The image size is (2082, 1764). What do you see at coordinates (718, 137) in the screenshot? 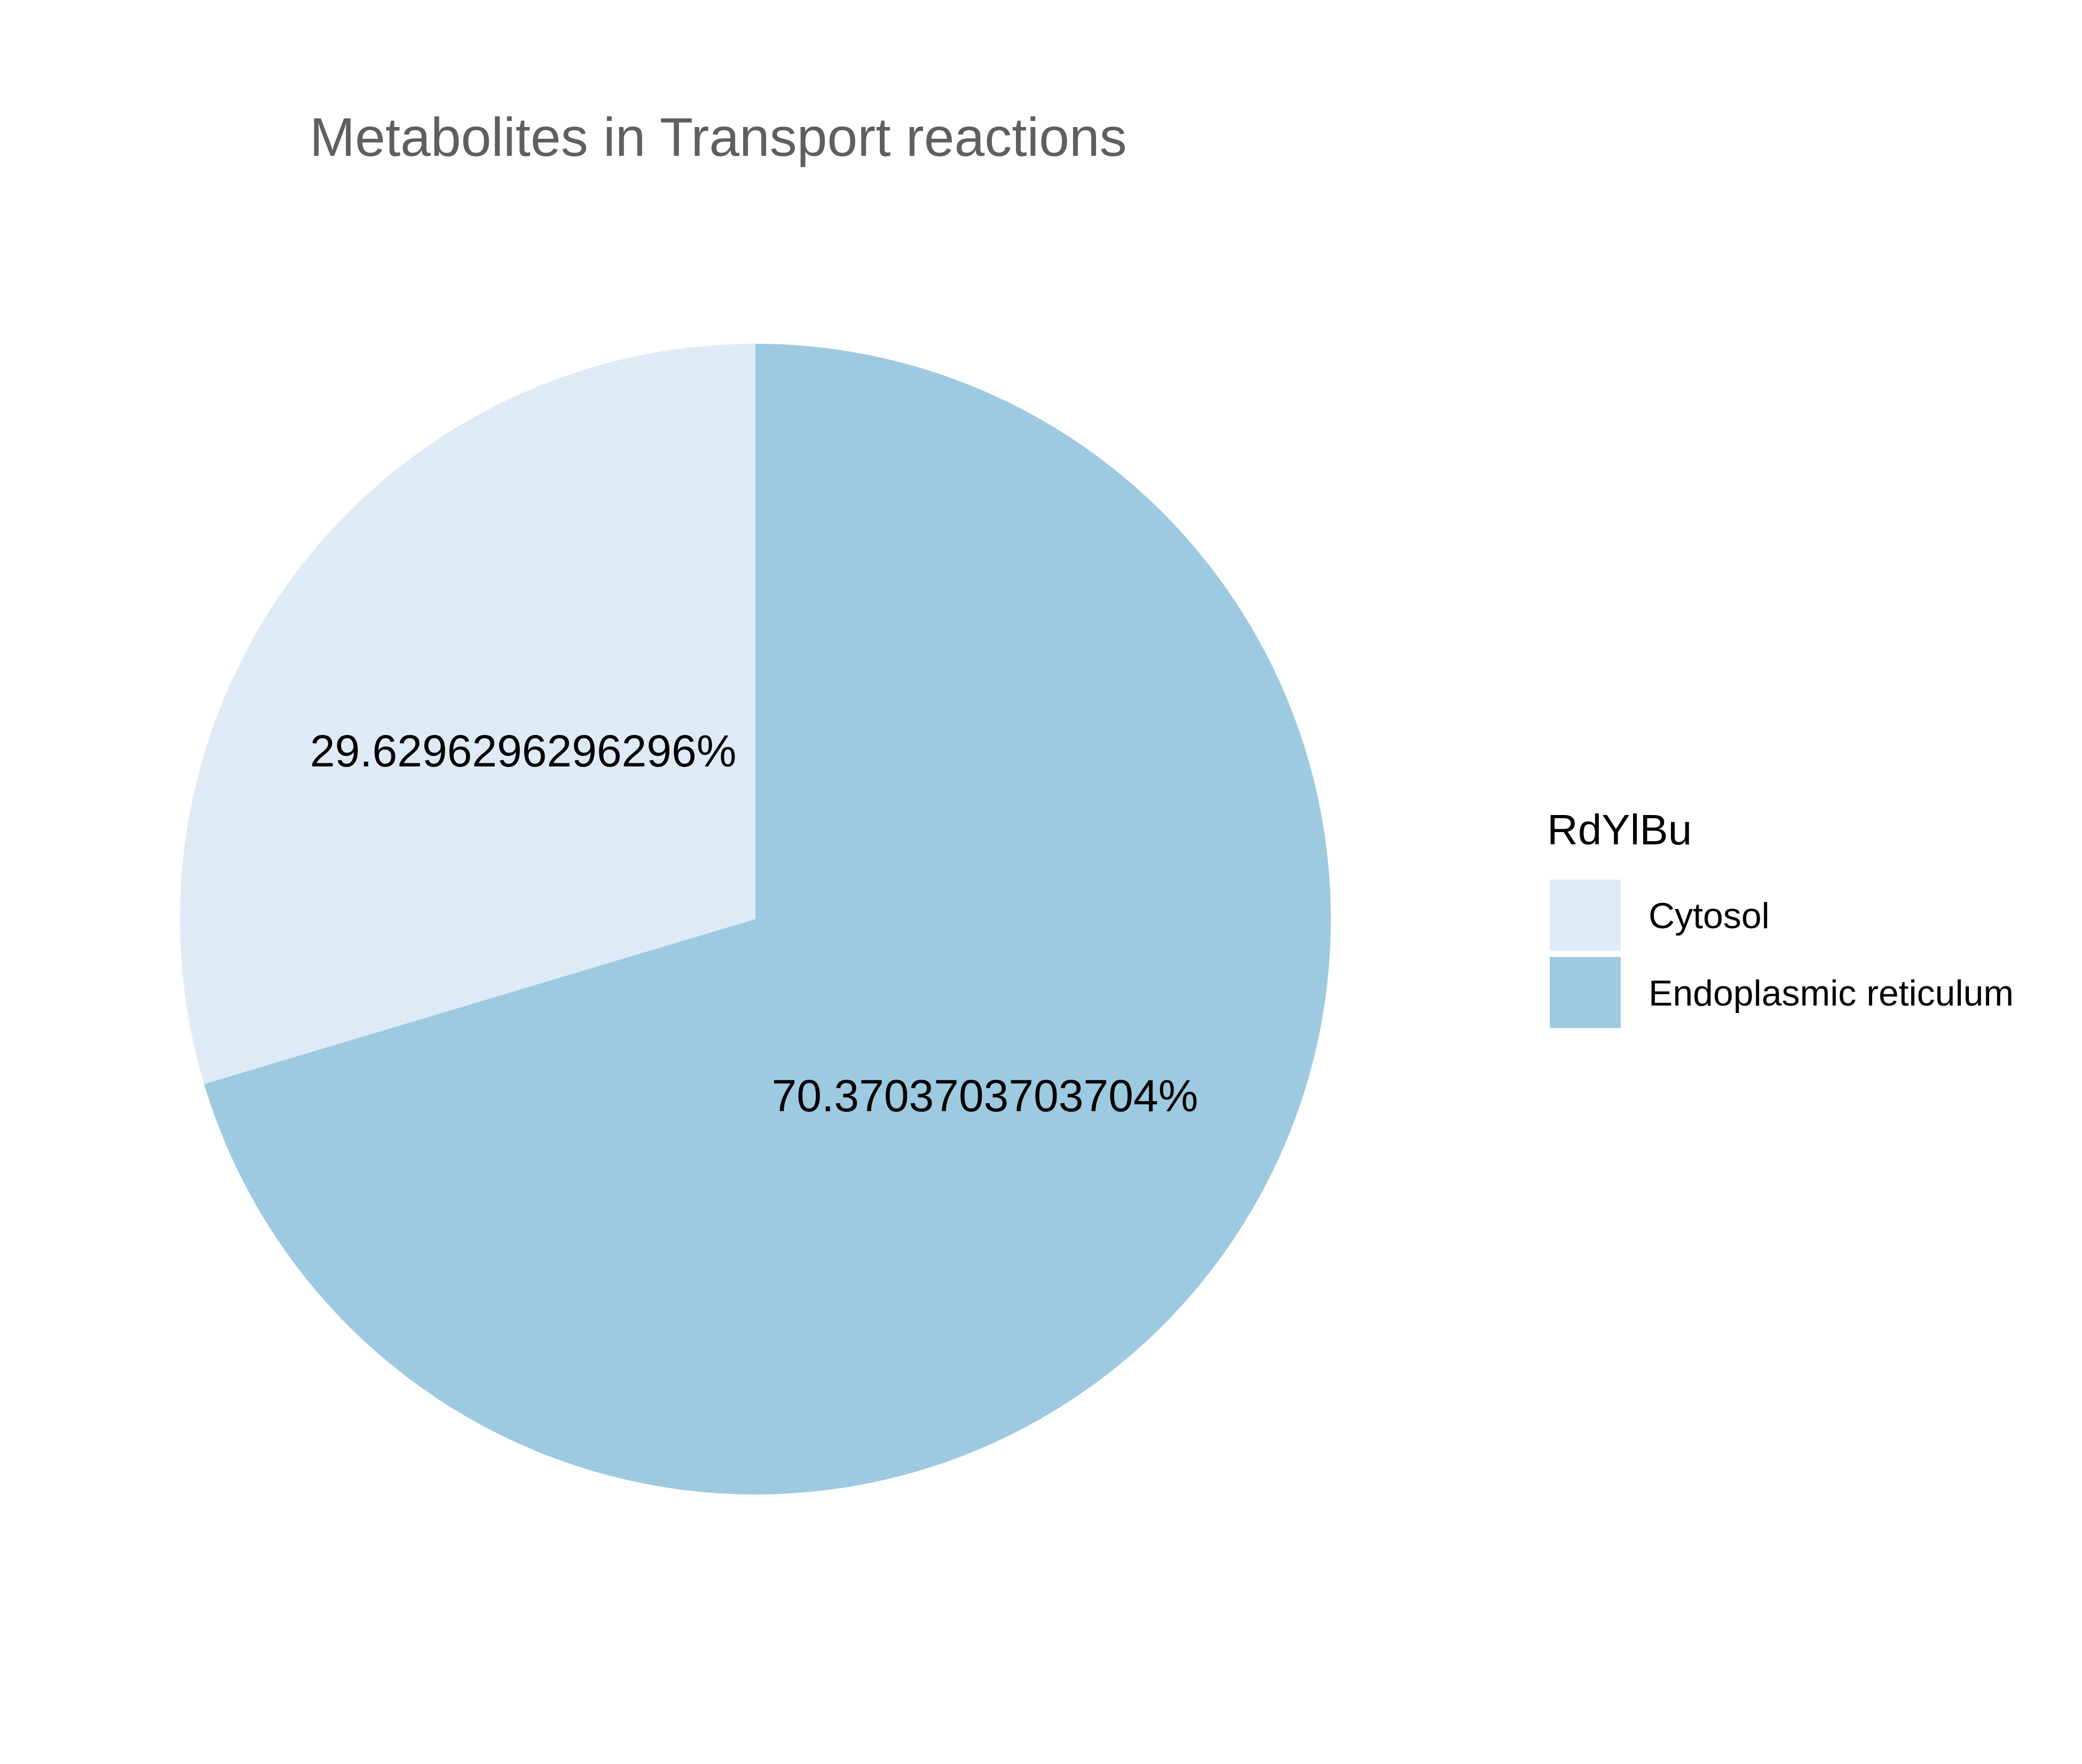
I see `chart-title: Metabolites in Transport reactions` at bounding box center [718, 137].